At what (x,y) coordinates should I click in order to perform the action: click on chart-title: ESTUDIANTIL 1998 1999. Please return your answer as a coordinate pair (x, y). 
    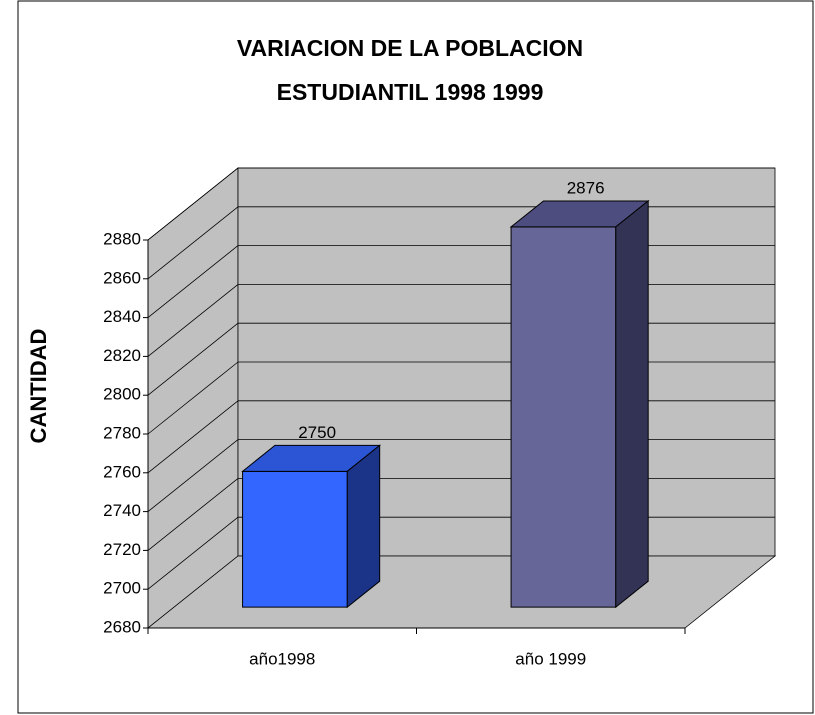
    Looking at the image, I should click on (410, 92).